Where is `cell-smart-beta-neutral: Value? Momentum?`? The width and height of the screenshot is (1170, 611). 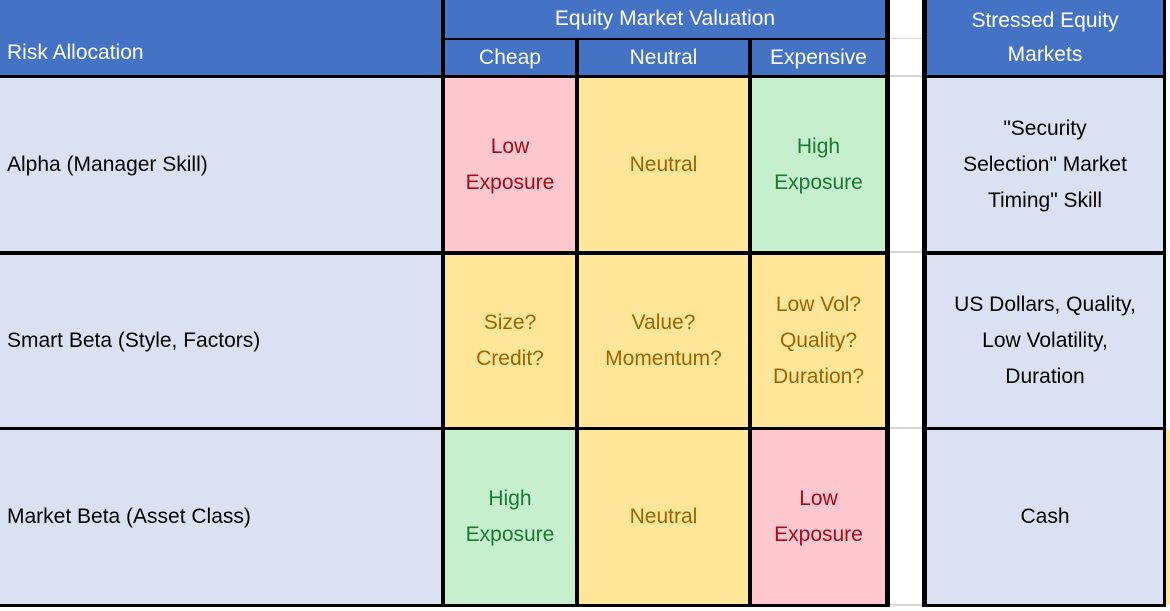
cell-smart-beta-neutral: Value? Momentum? is located at coordinates (663, 341).